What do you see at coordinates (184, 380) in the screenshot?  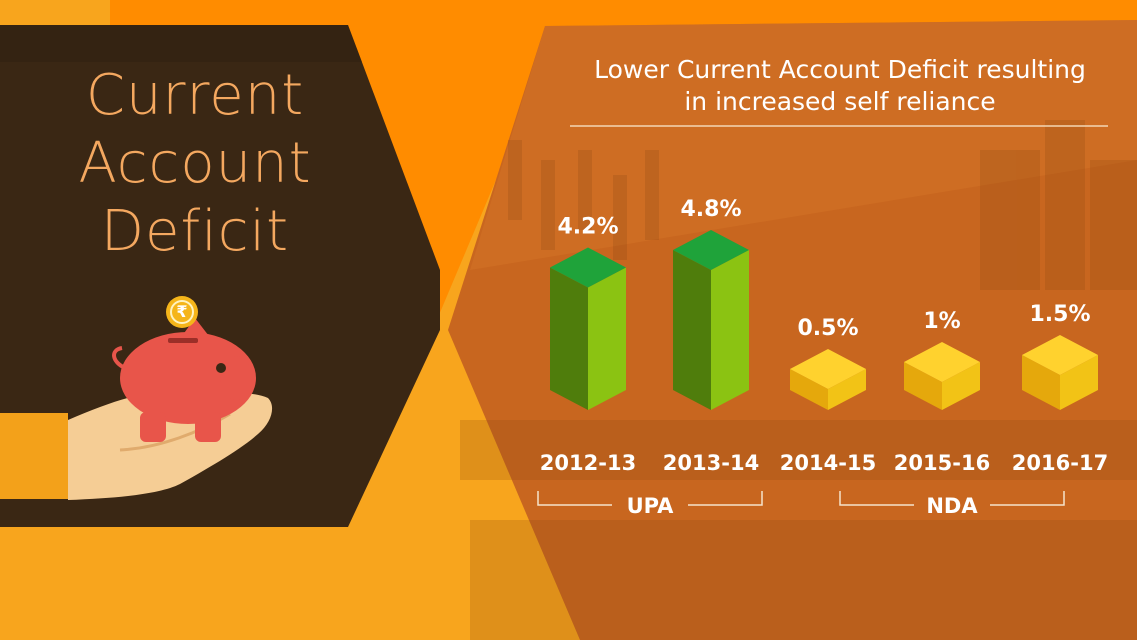 I see `piggy-bank-icon` at bounding box center [184, 380].